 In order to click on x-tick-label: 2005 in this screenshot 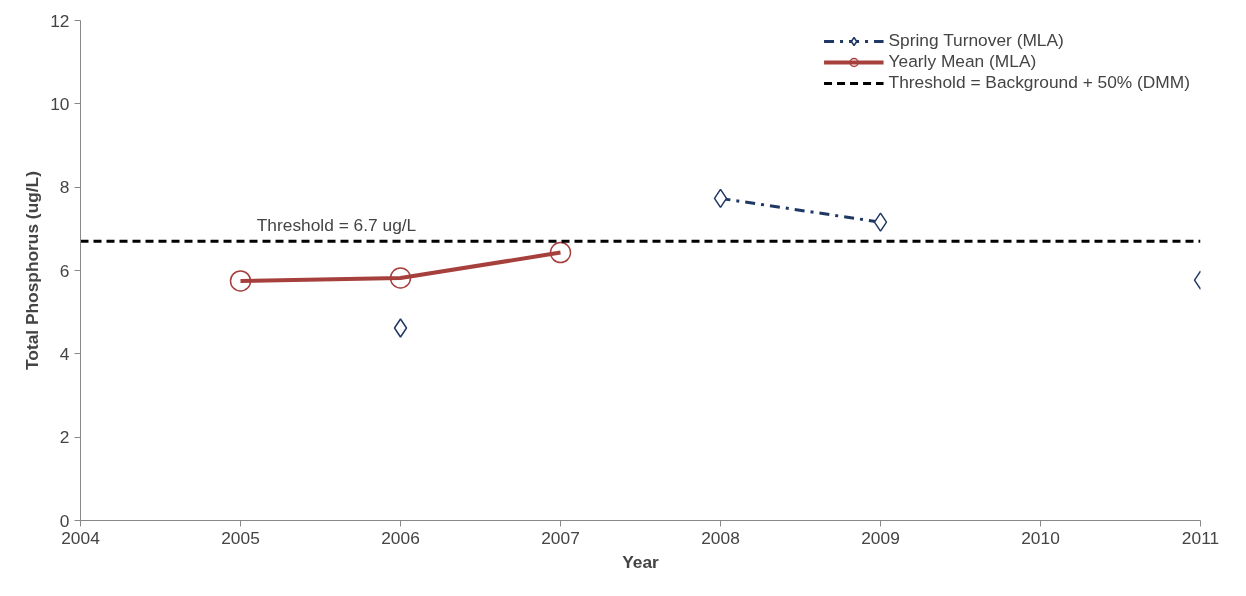, I will do `click(240, 537)`.